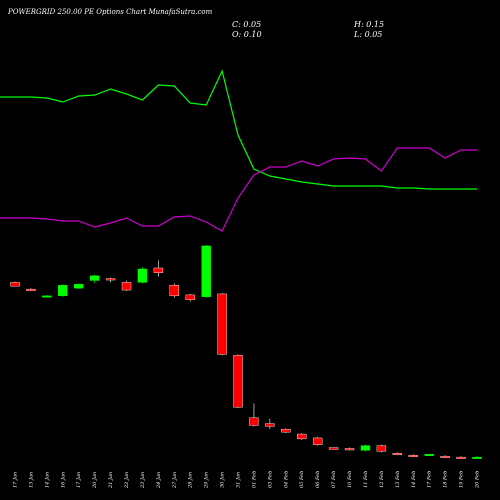  What do you see at coordinates (366, 479) in the screenshot?
I see `x-tick-label: 11 Feb` at bounding box center [366, 479].